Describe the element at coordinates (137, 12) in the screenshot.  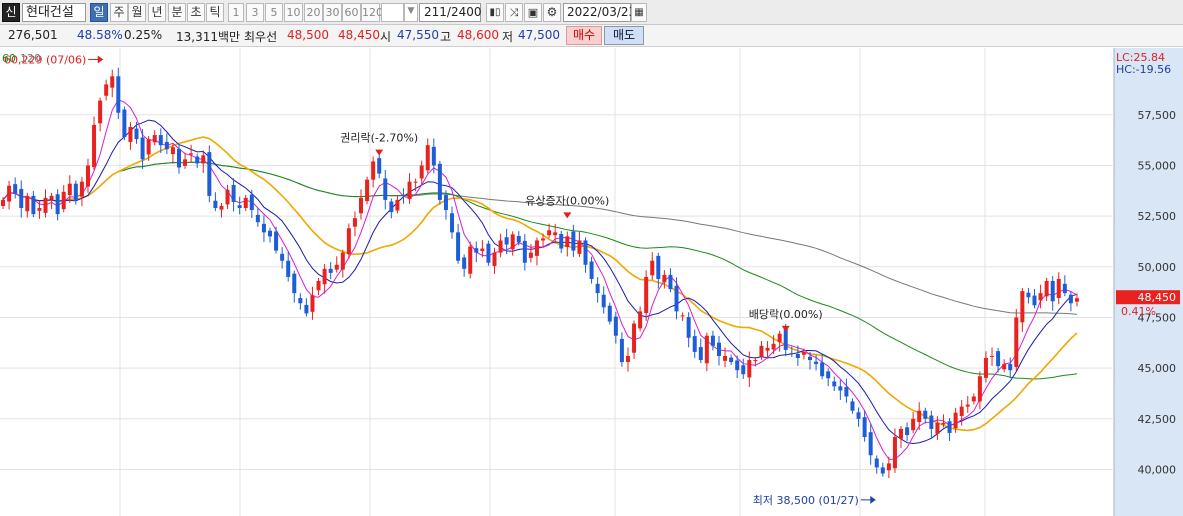
I see `period-monthly-button: 월` at that location.